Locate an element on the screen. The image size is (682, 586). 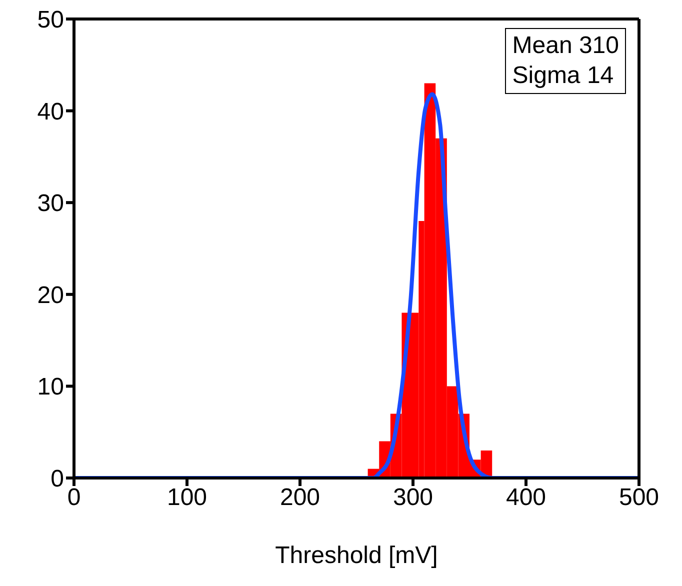
annotation: Sigma 14 is located at coordinates (563, 76).